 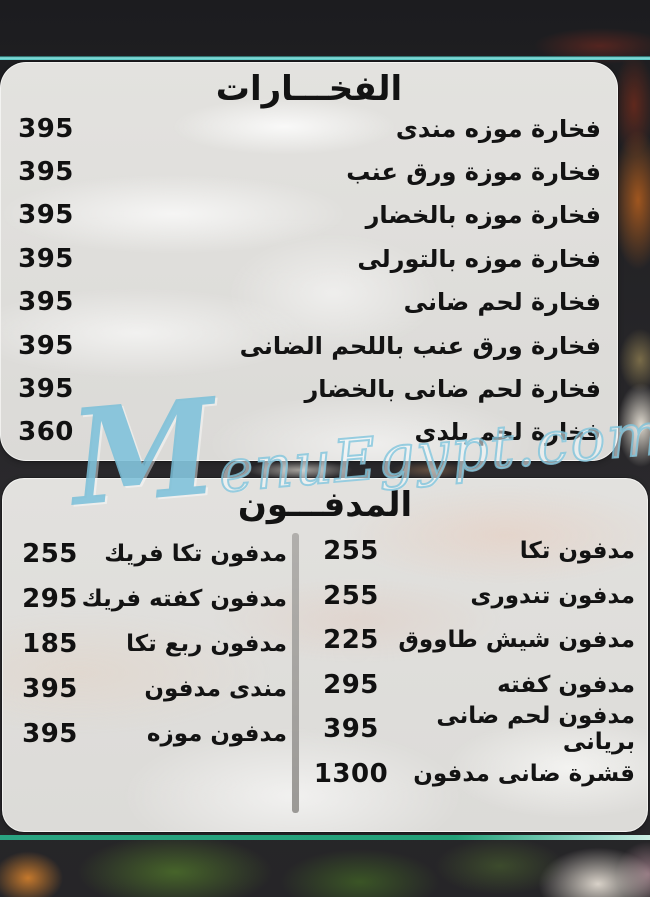 What do you see at coordinates (309, 215) in the screenshot?
I see `menu-item-row: 395 فخارة موزه بالخضار` at bounding box center [309, 215].